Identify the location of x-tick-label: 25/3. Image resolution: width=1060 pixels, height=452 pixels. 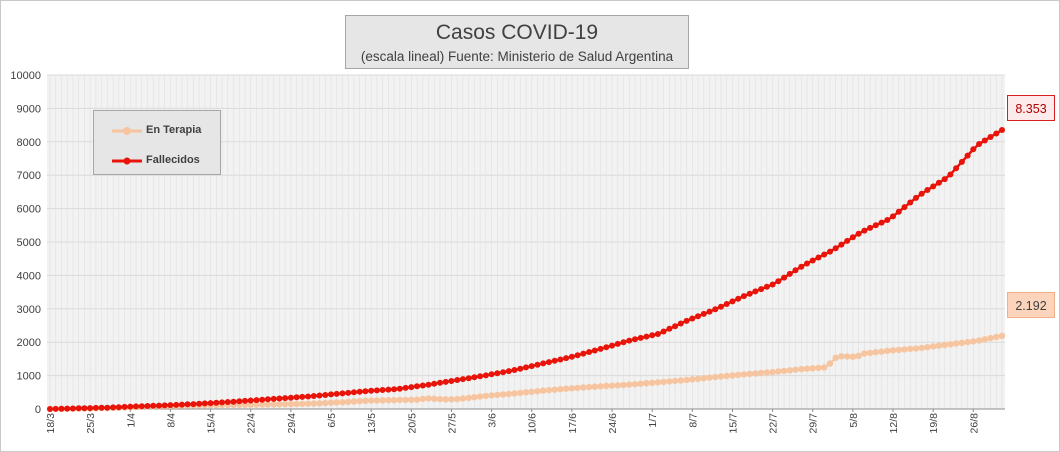
(91, 423).